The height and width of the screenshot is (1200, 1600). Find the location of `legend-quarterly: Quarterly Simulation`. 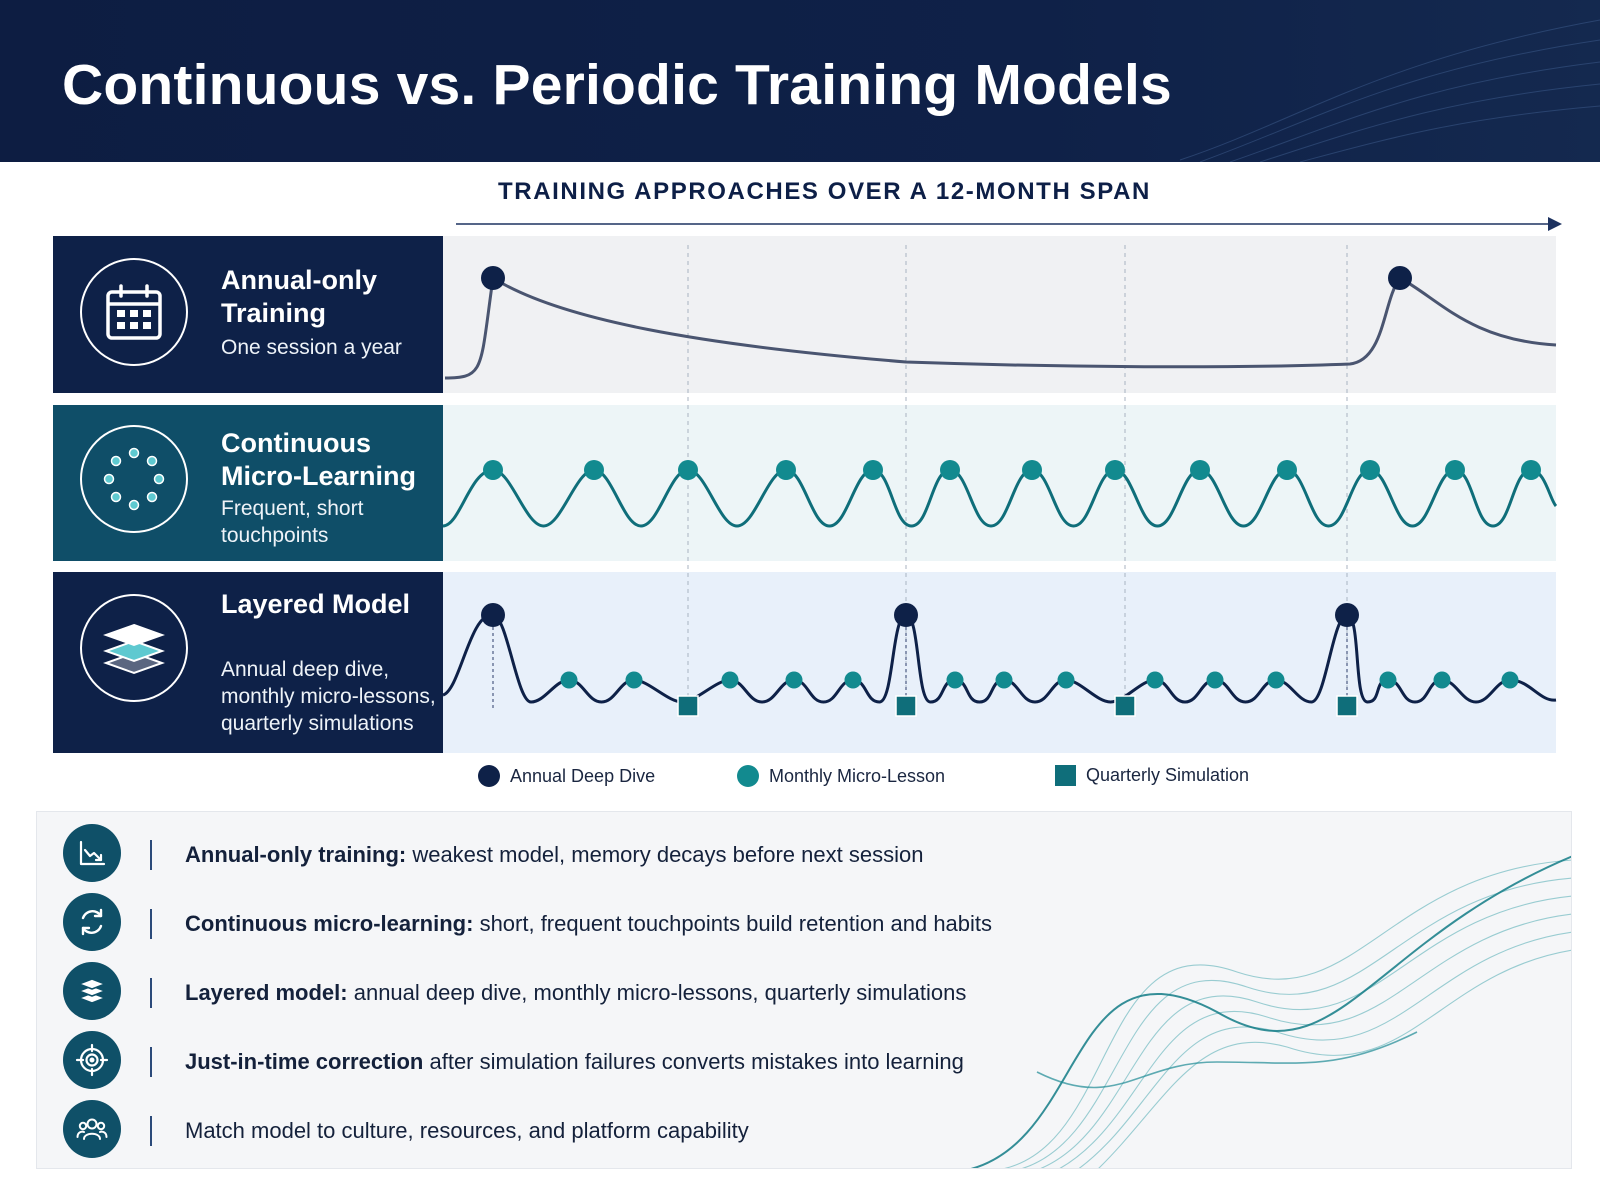

legend-quarterly: Quarterly Simulation is located at coordinates (1152, 775).